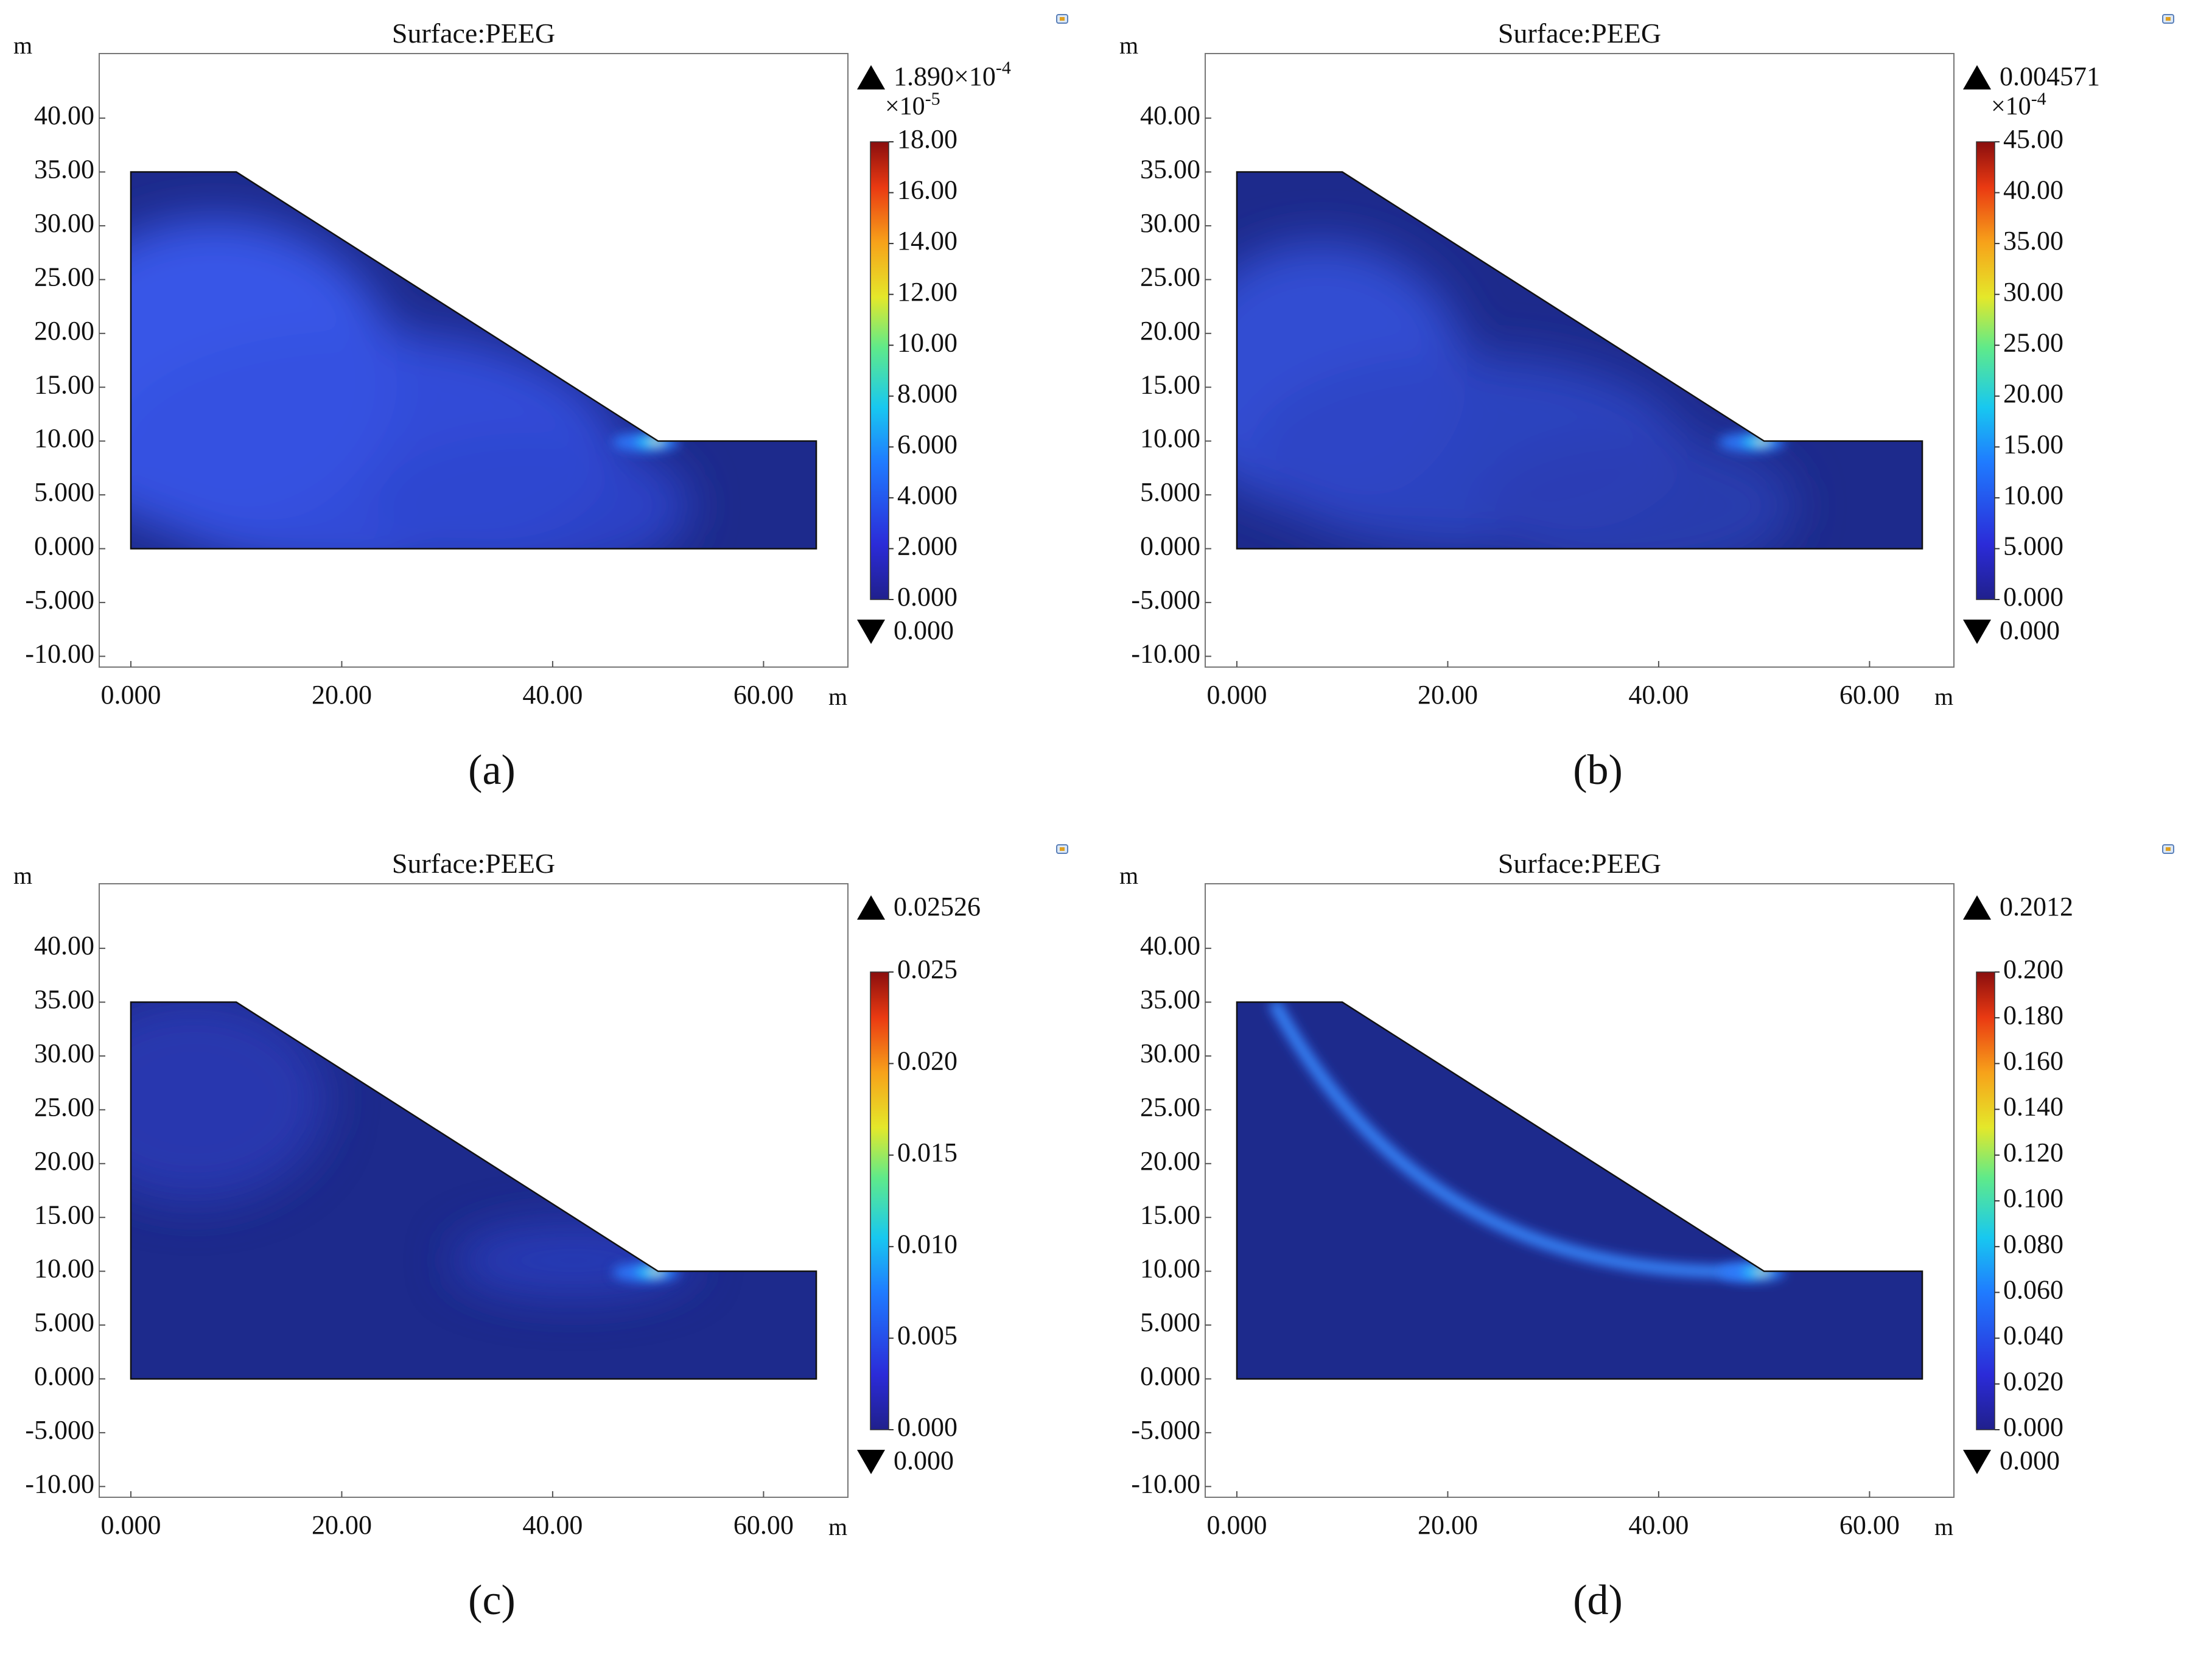 Image resolution: width=2212 pixels, height=1661 pixels. What do you see at coordinates (2033, 1289) in the screenshot?
I see `colorbar-tick-label: 0.060` at bounding box center [2033, 1289].